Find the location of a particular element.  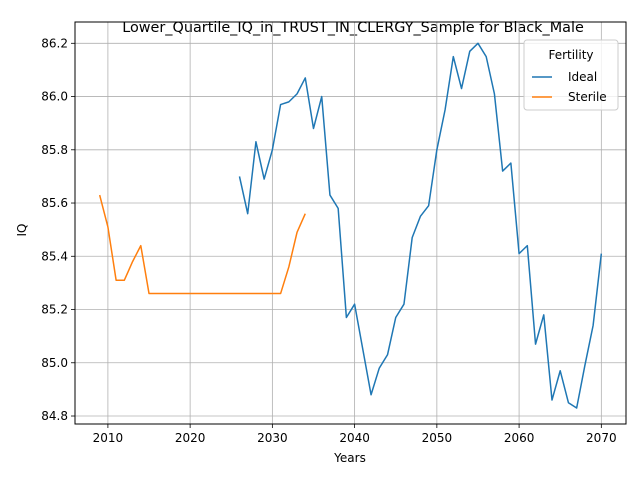

x-tick-label: 2020 is located at coordinates (190, 438).